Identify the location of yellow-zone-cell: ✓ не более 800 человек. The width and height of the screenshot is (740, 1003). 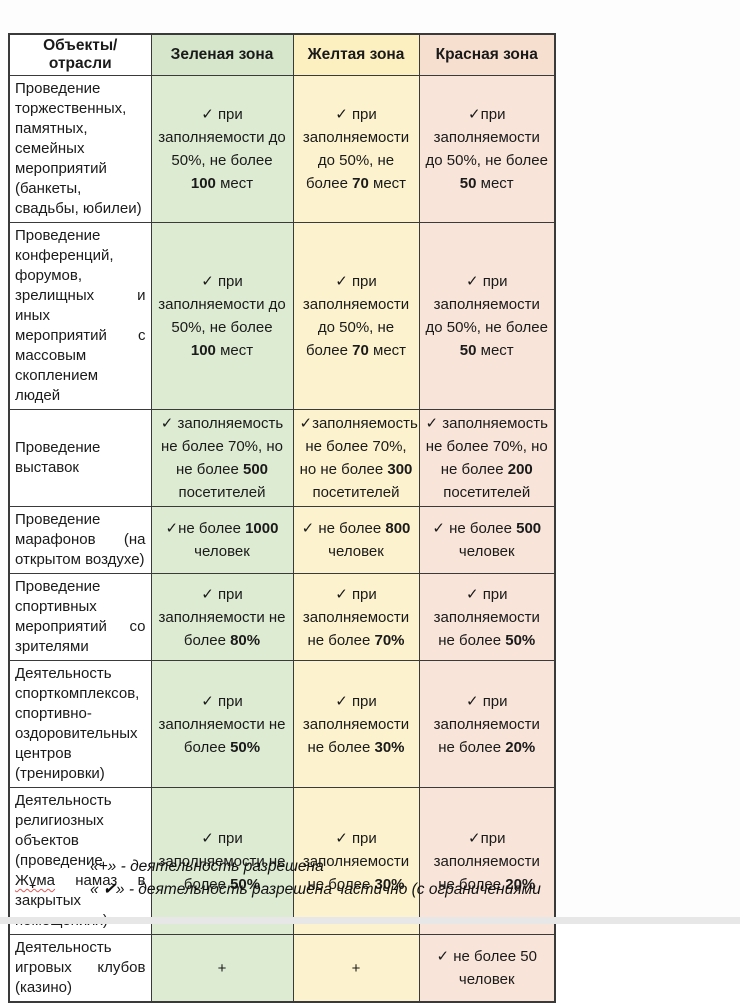
(356, 540).